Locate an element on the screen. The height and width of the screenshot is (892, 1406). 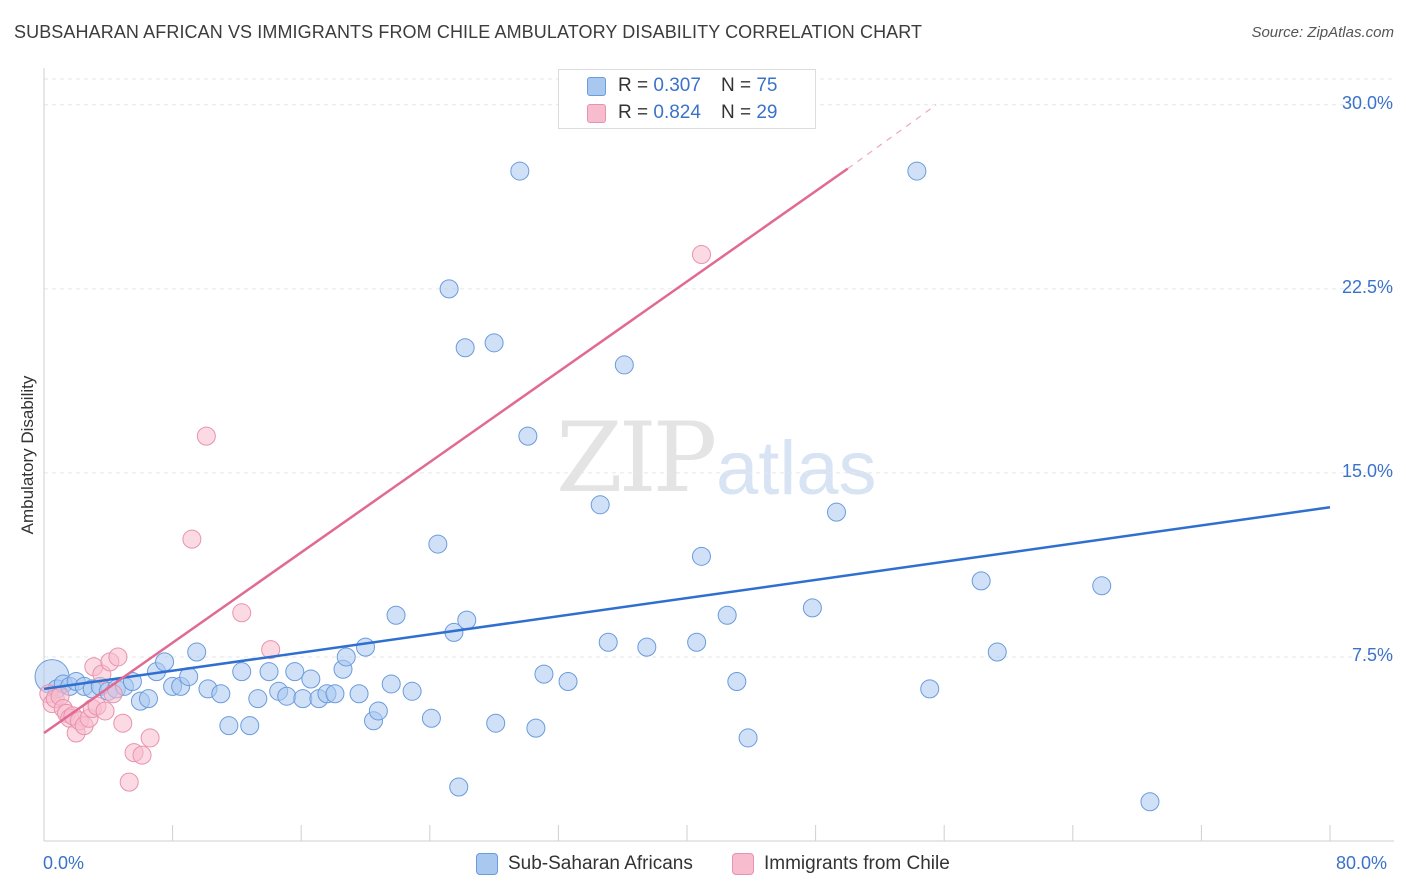
legend-label-sub-saharan: Sub-Saharan Africans is located at coordinates (600, 863).